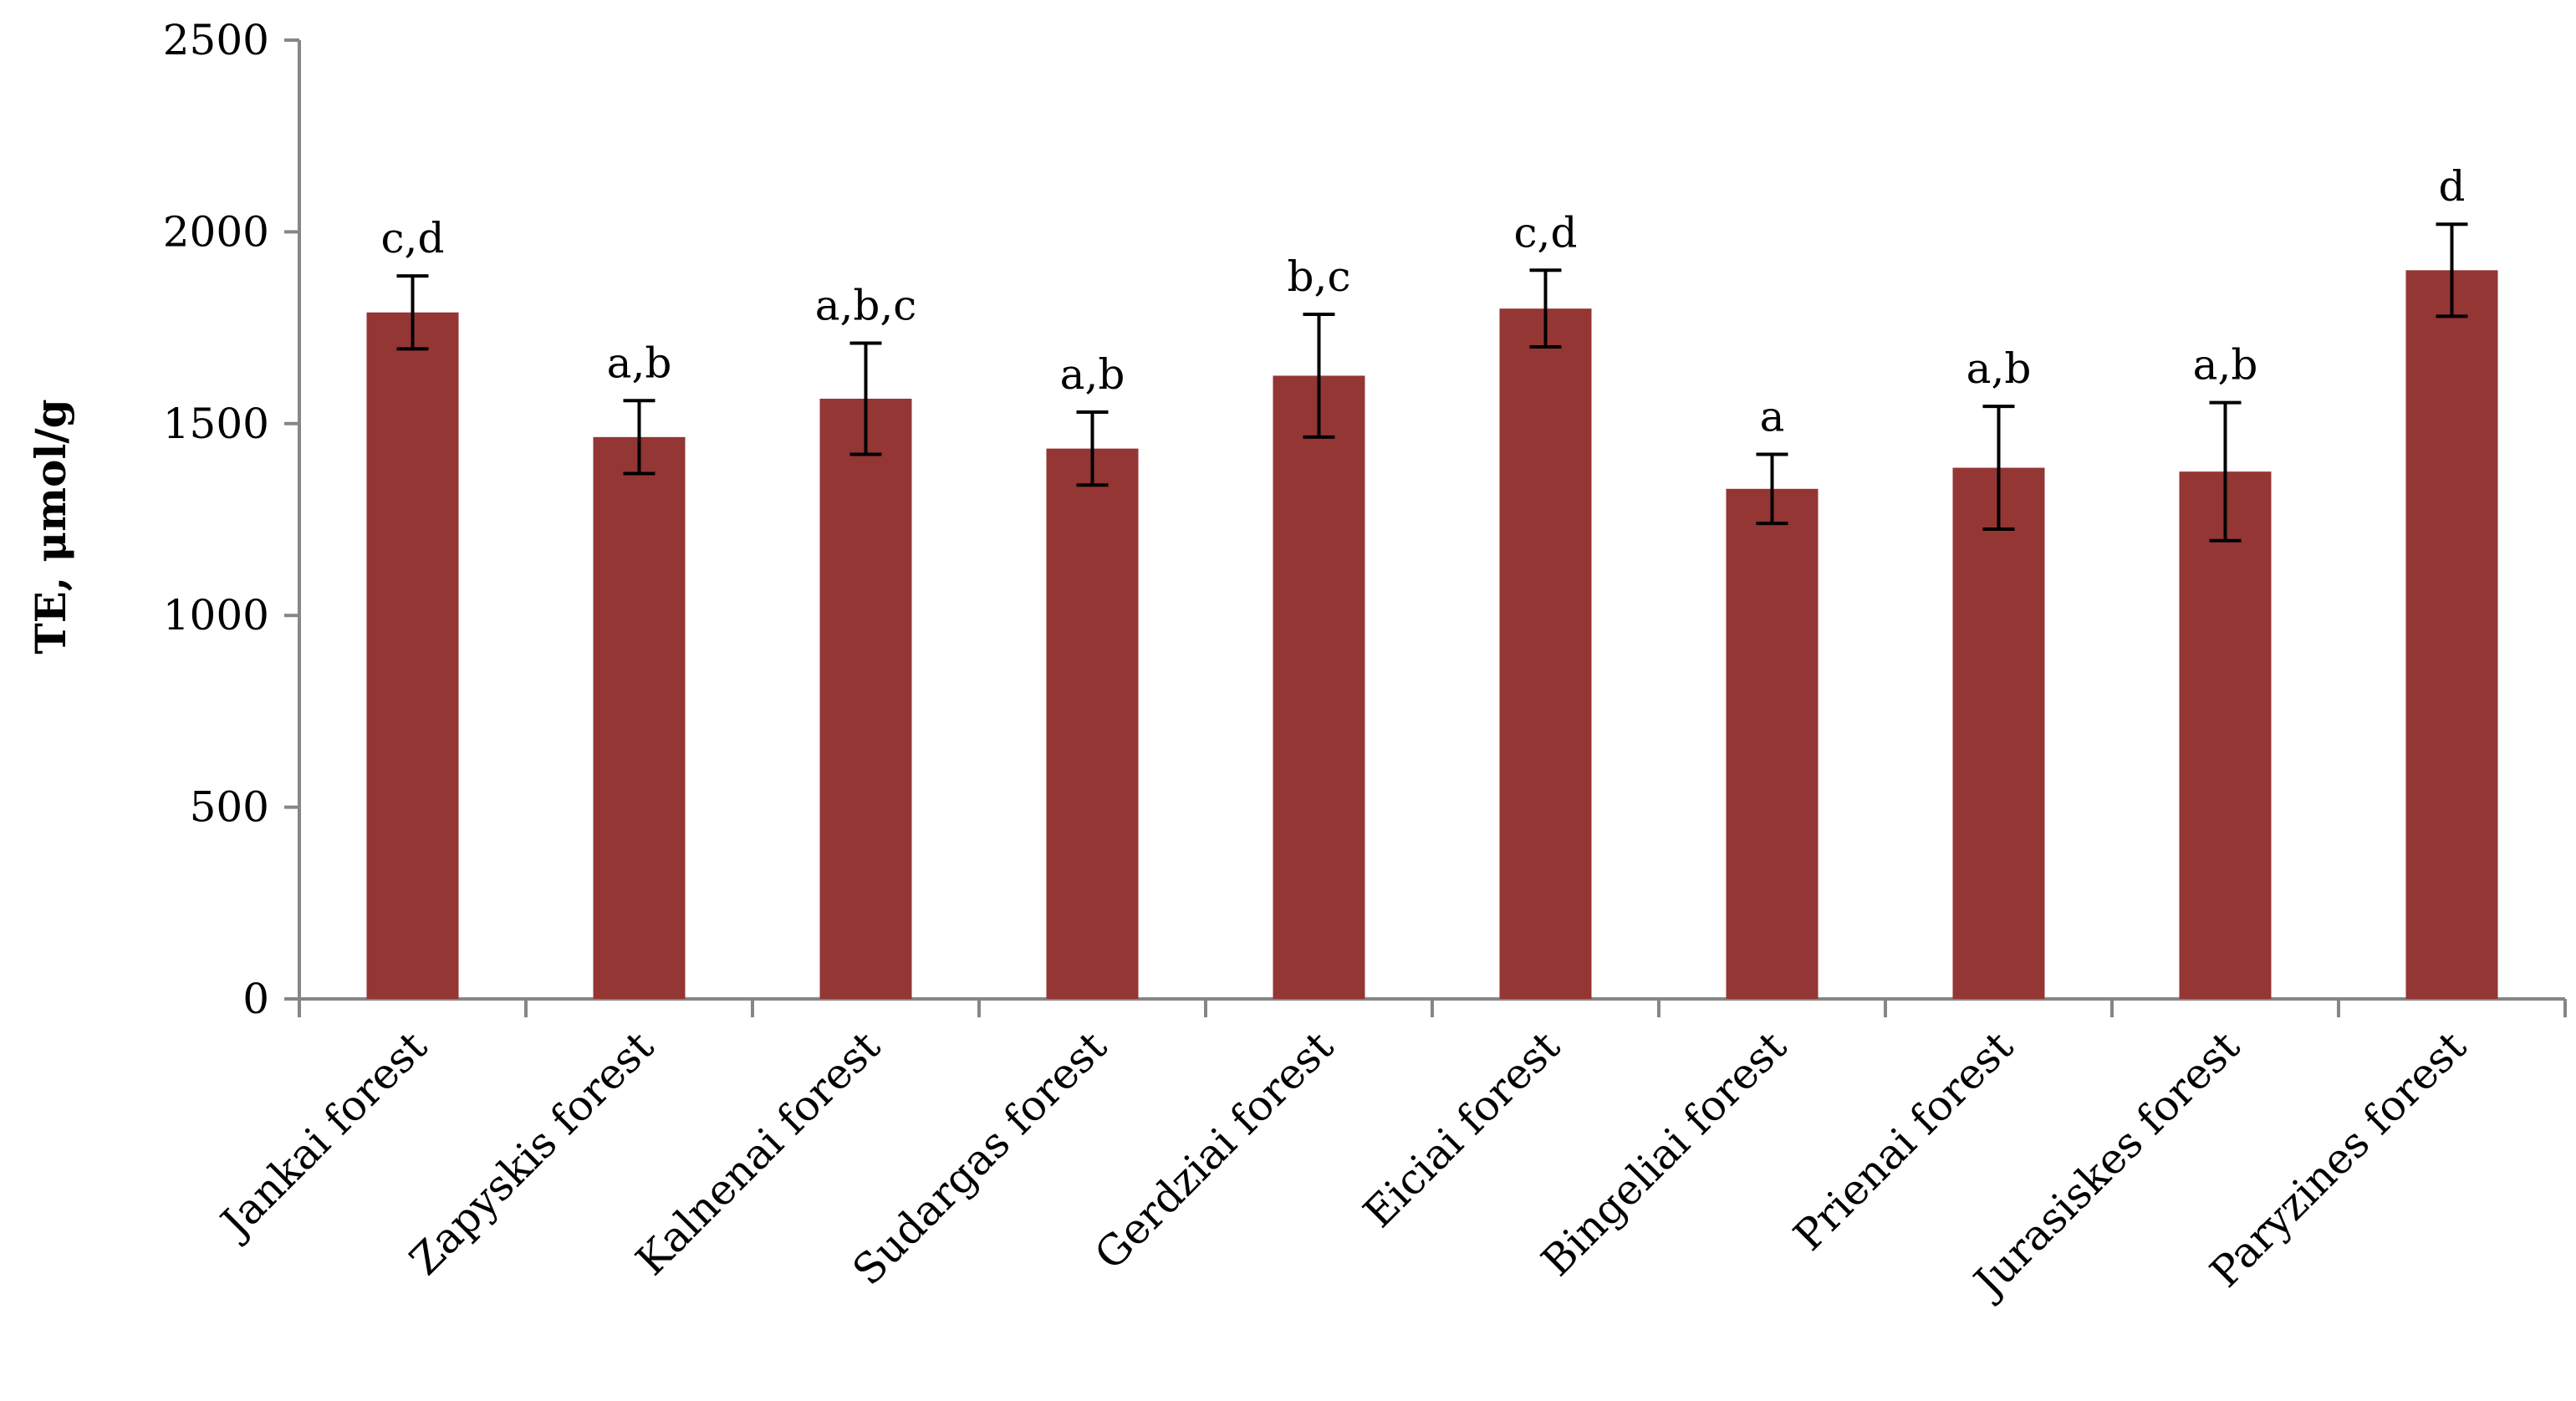 Image resolution: width=2576 pixels, height=1401 pixels. What do you see at coordinates (51, 526) in the screenshot?
I see `y-axis-title: TE, μmol/g` at bounding box center [51, 526].